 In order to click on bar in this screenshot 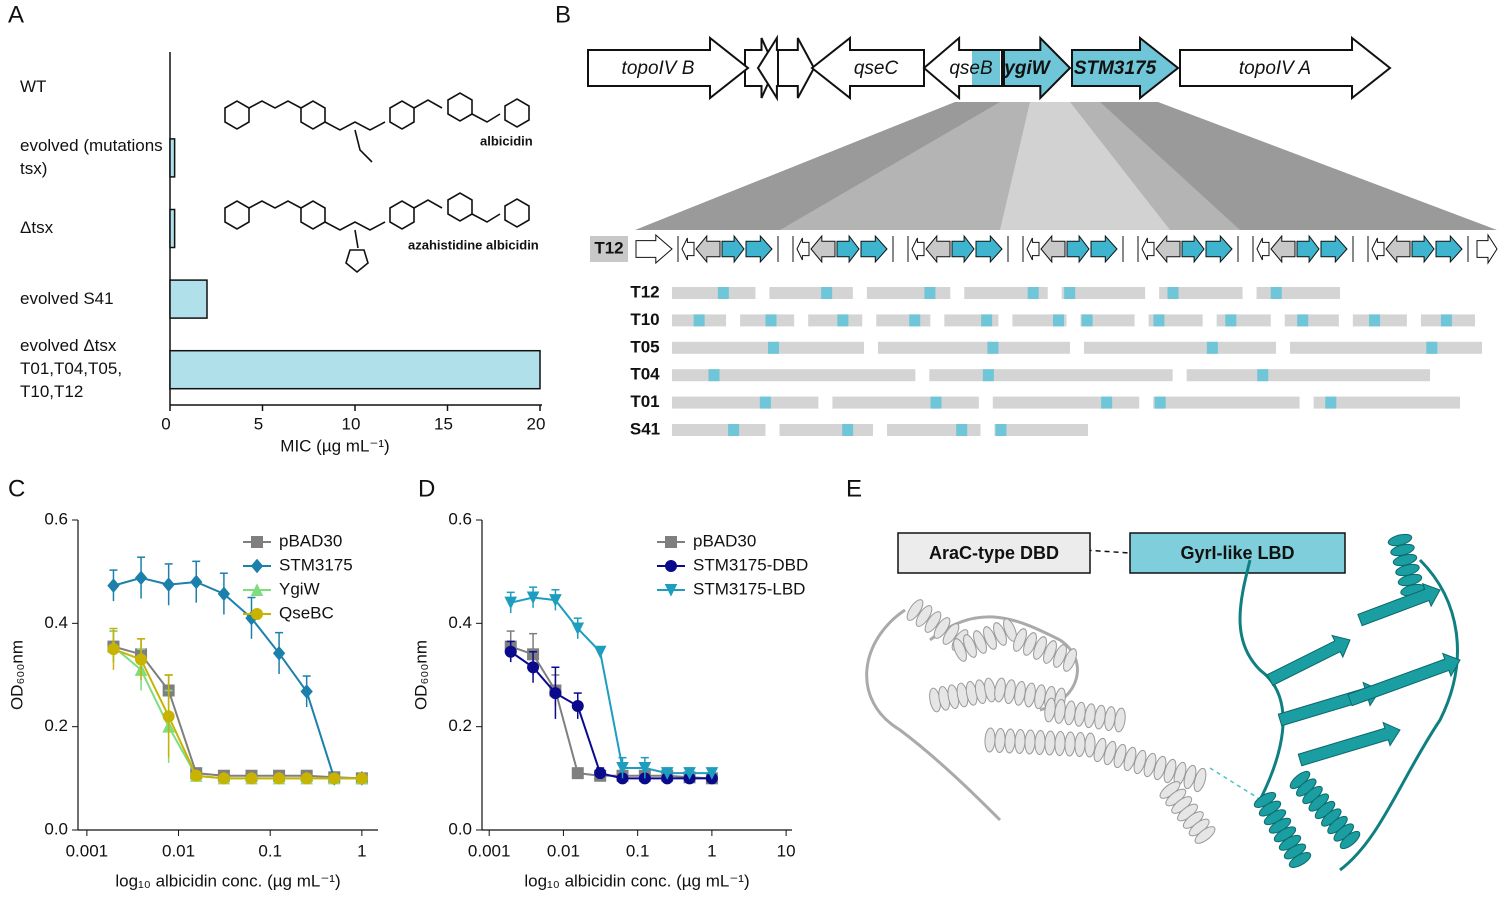, I will do `click(355, 369)`.